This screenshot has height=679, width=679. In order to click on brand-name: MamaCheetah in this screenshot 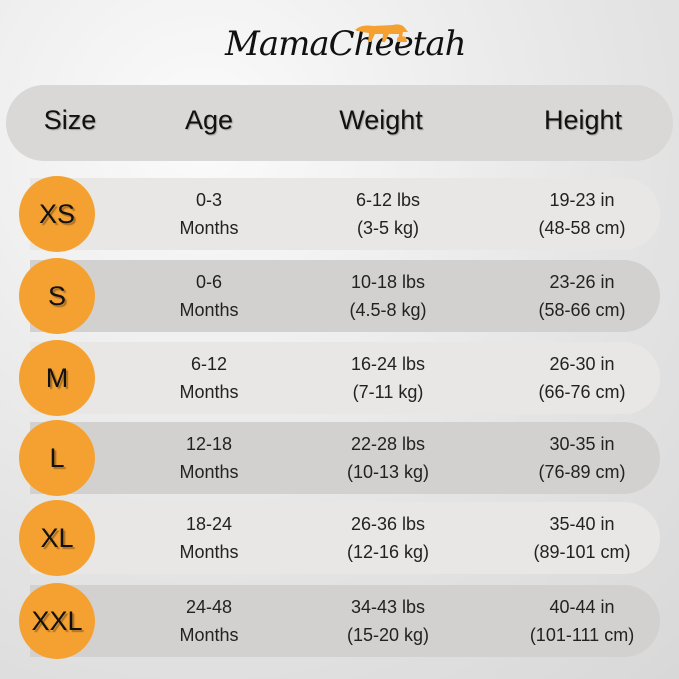, I will do `click(346, 44)`.